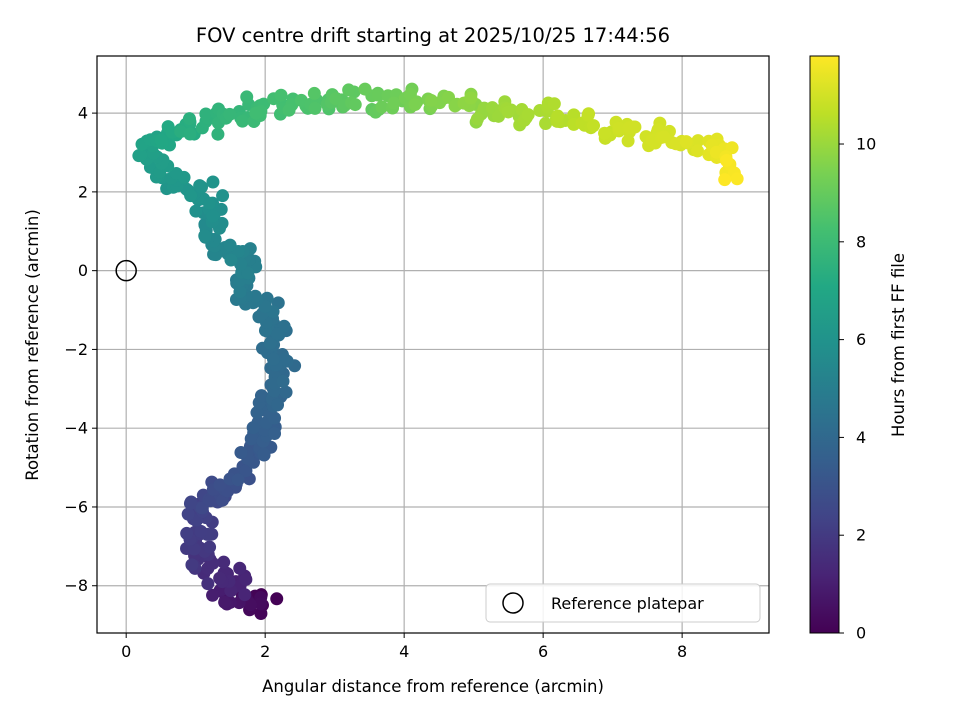  What do you see at coordinates (513, 603) in the screenshot?
I see `legend-marker-icon` at bounding box center [513, 603].